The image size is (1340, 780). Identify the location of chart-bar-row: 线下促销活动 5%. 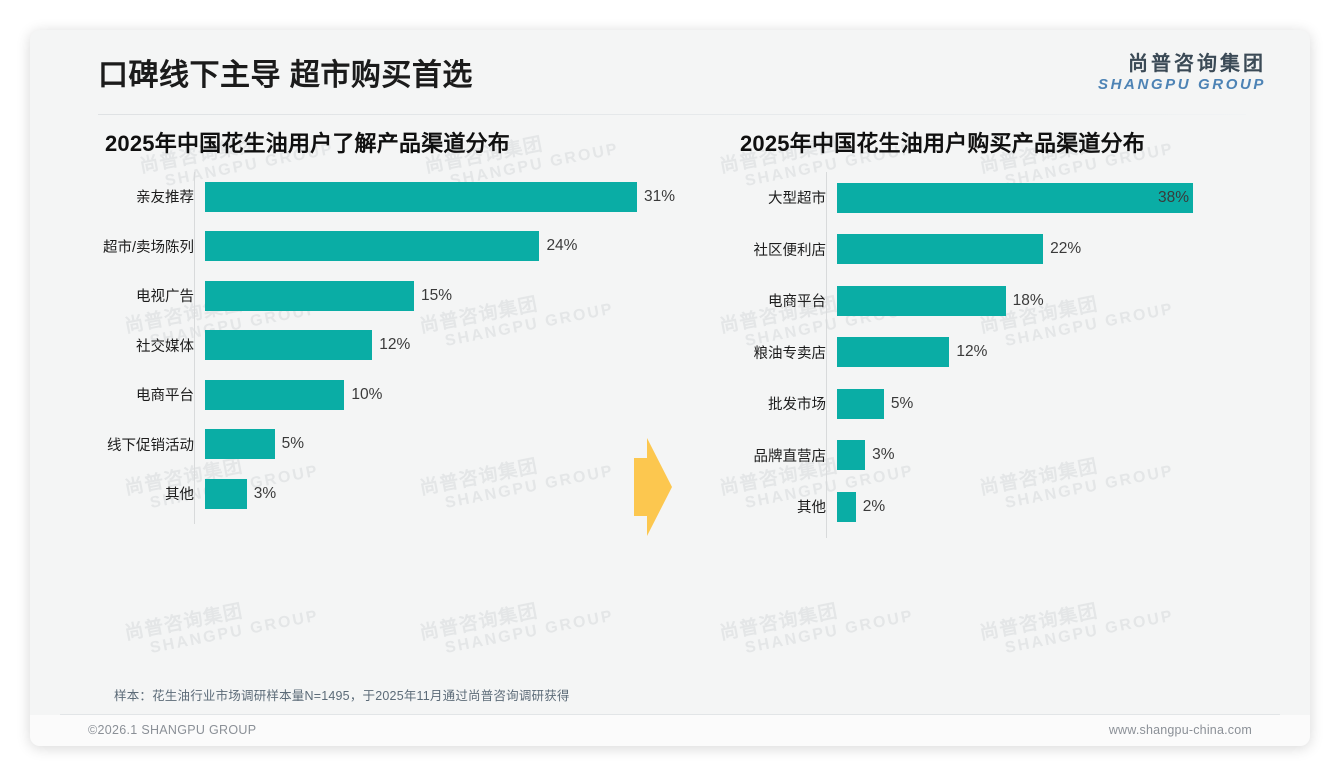
(398, 445).